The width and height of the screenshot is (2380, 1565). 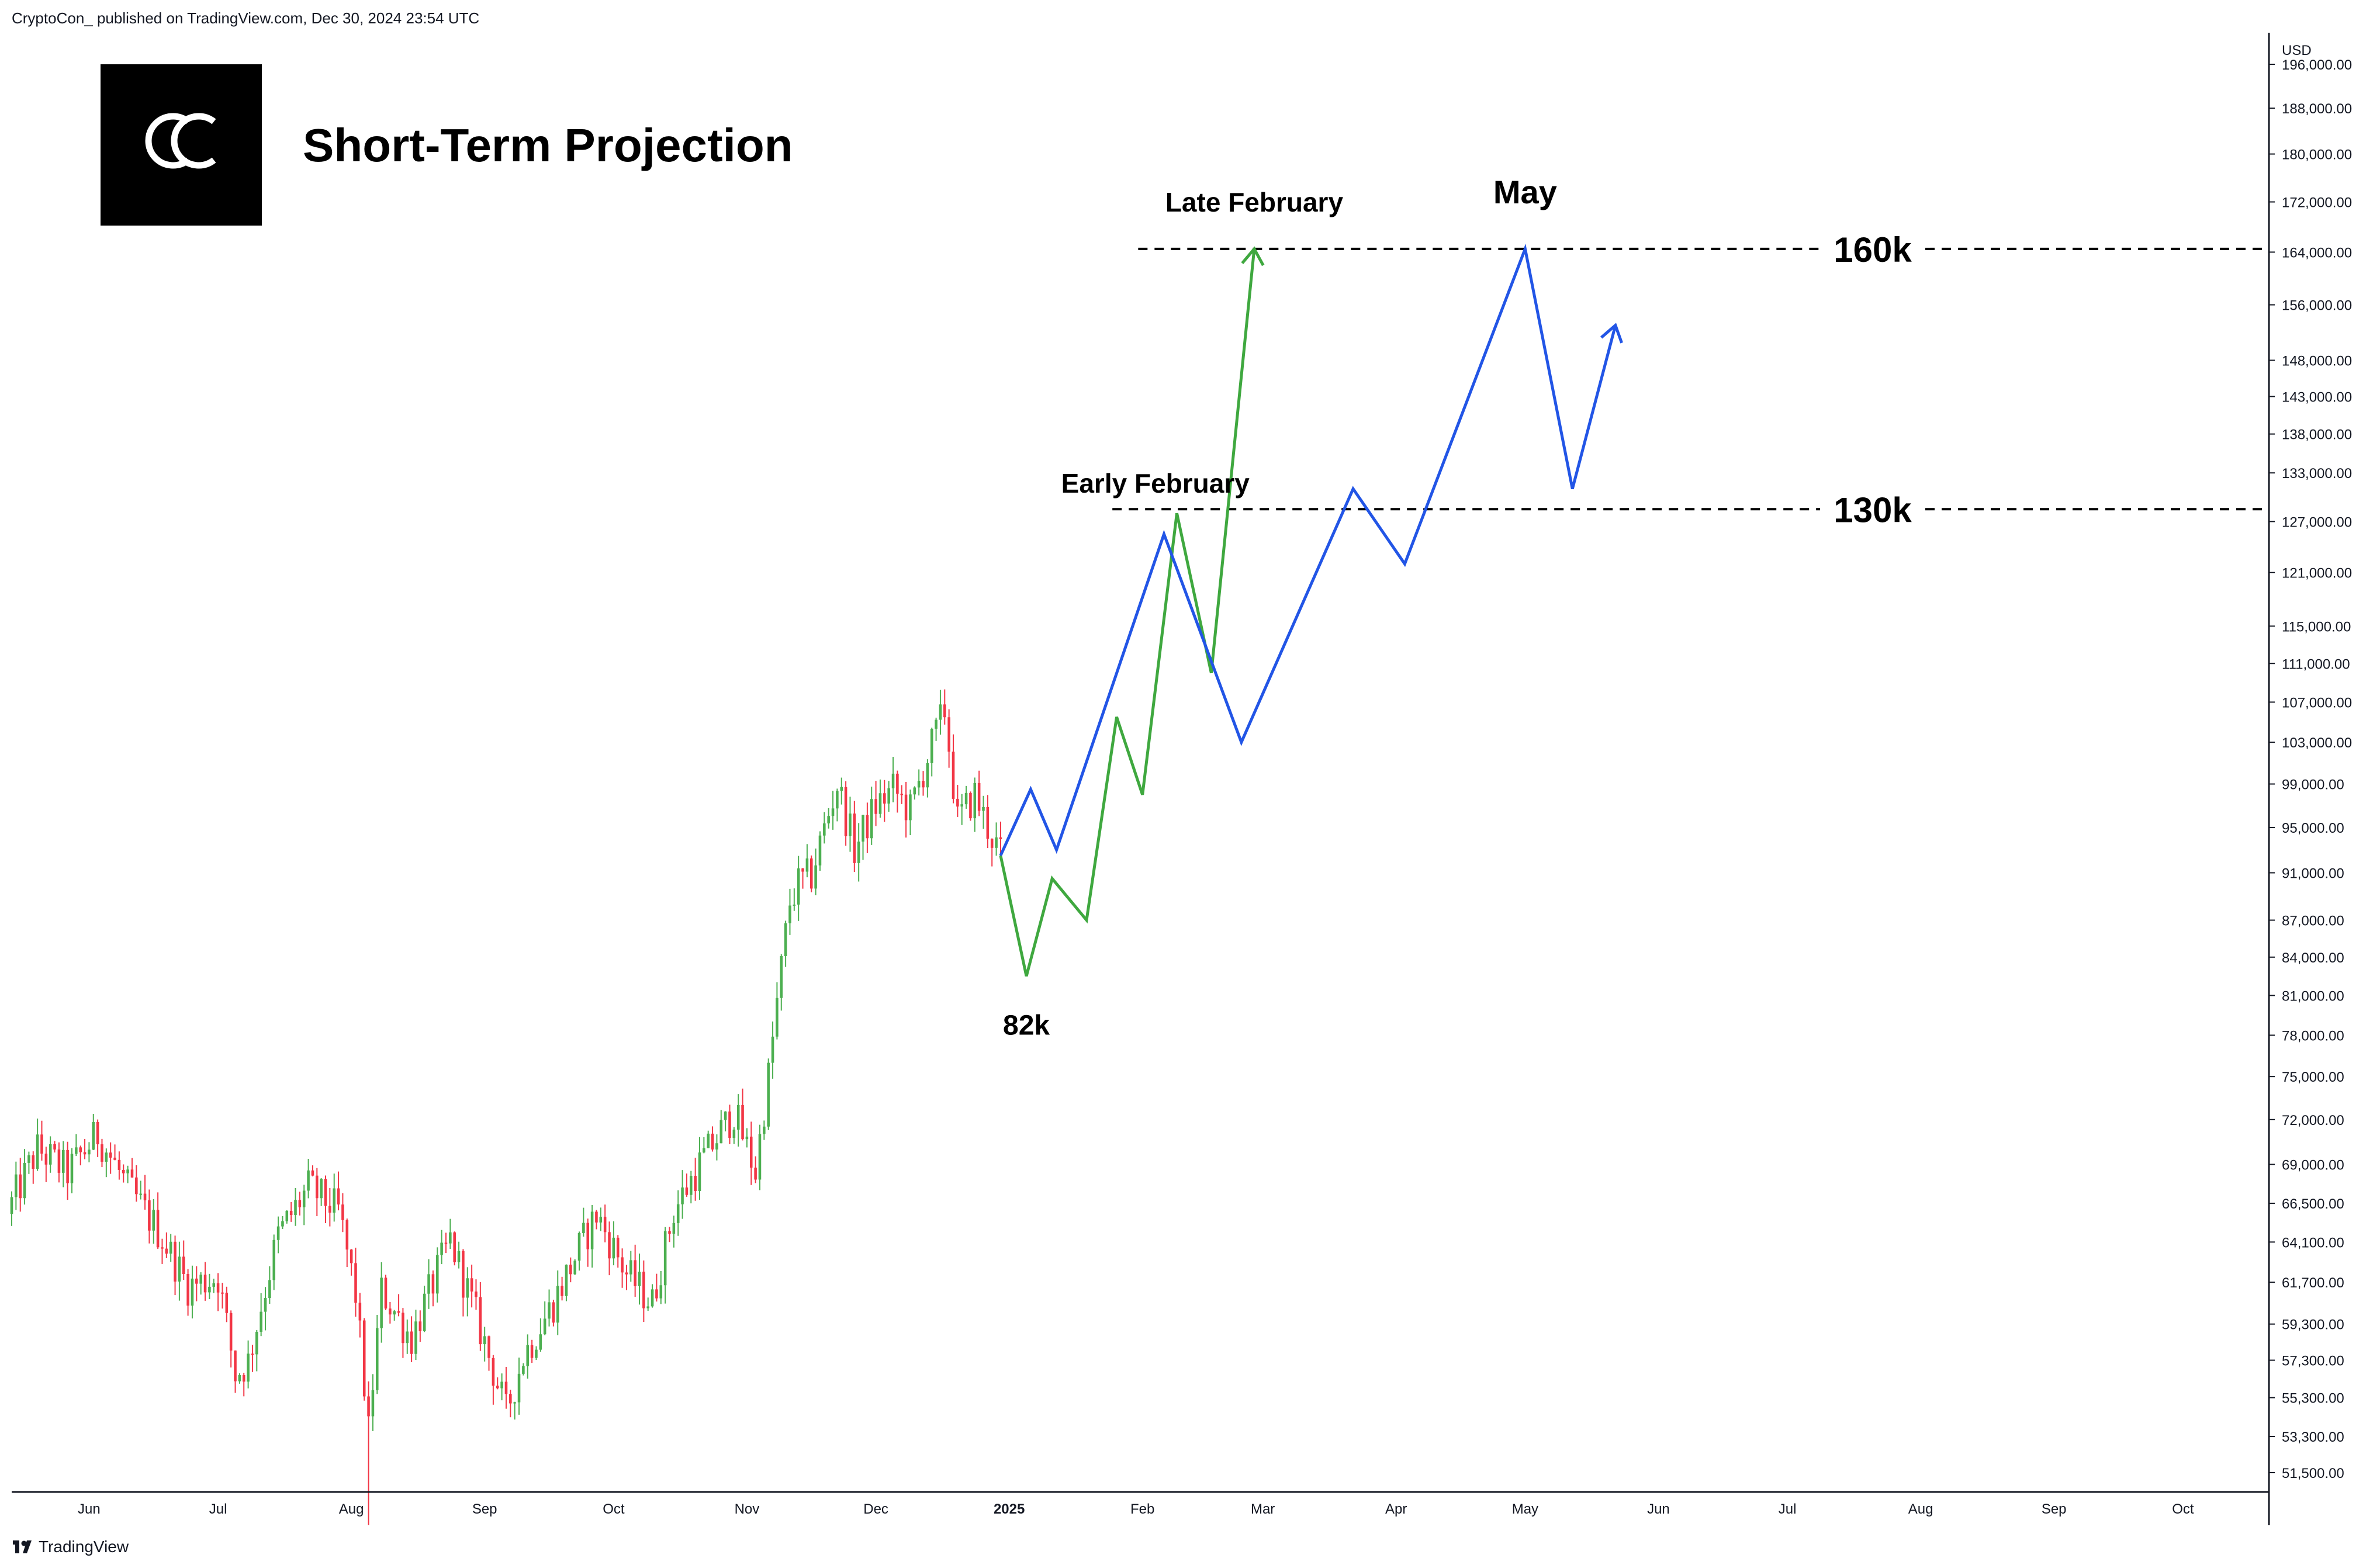 What do you see at coordinates (2317, 361) in the screenshot?
I see `y-tick-label: 148,000.00` at bounding box center [2317, 361].